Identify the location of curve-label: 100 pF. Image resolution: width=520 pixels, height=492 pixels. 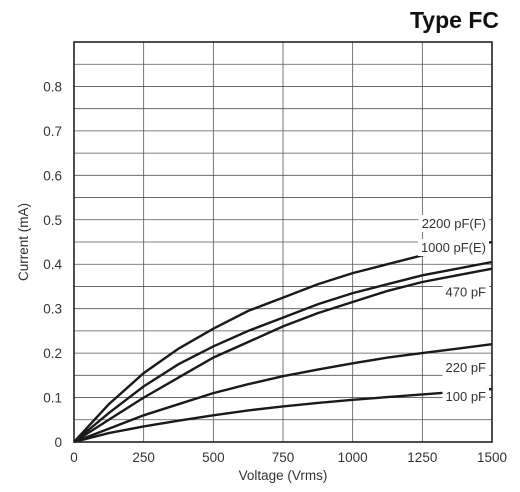
(466, 397).